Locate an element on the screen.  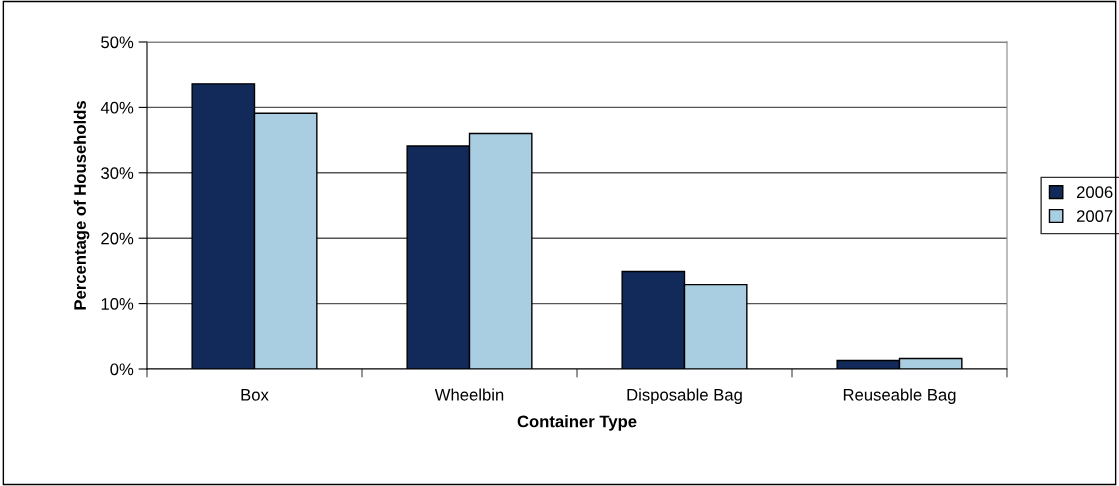
legend-label: 2007 is located at coordinates (1094, 216).